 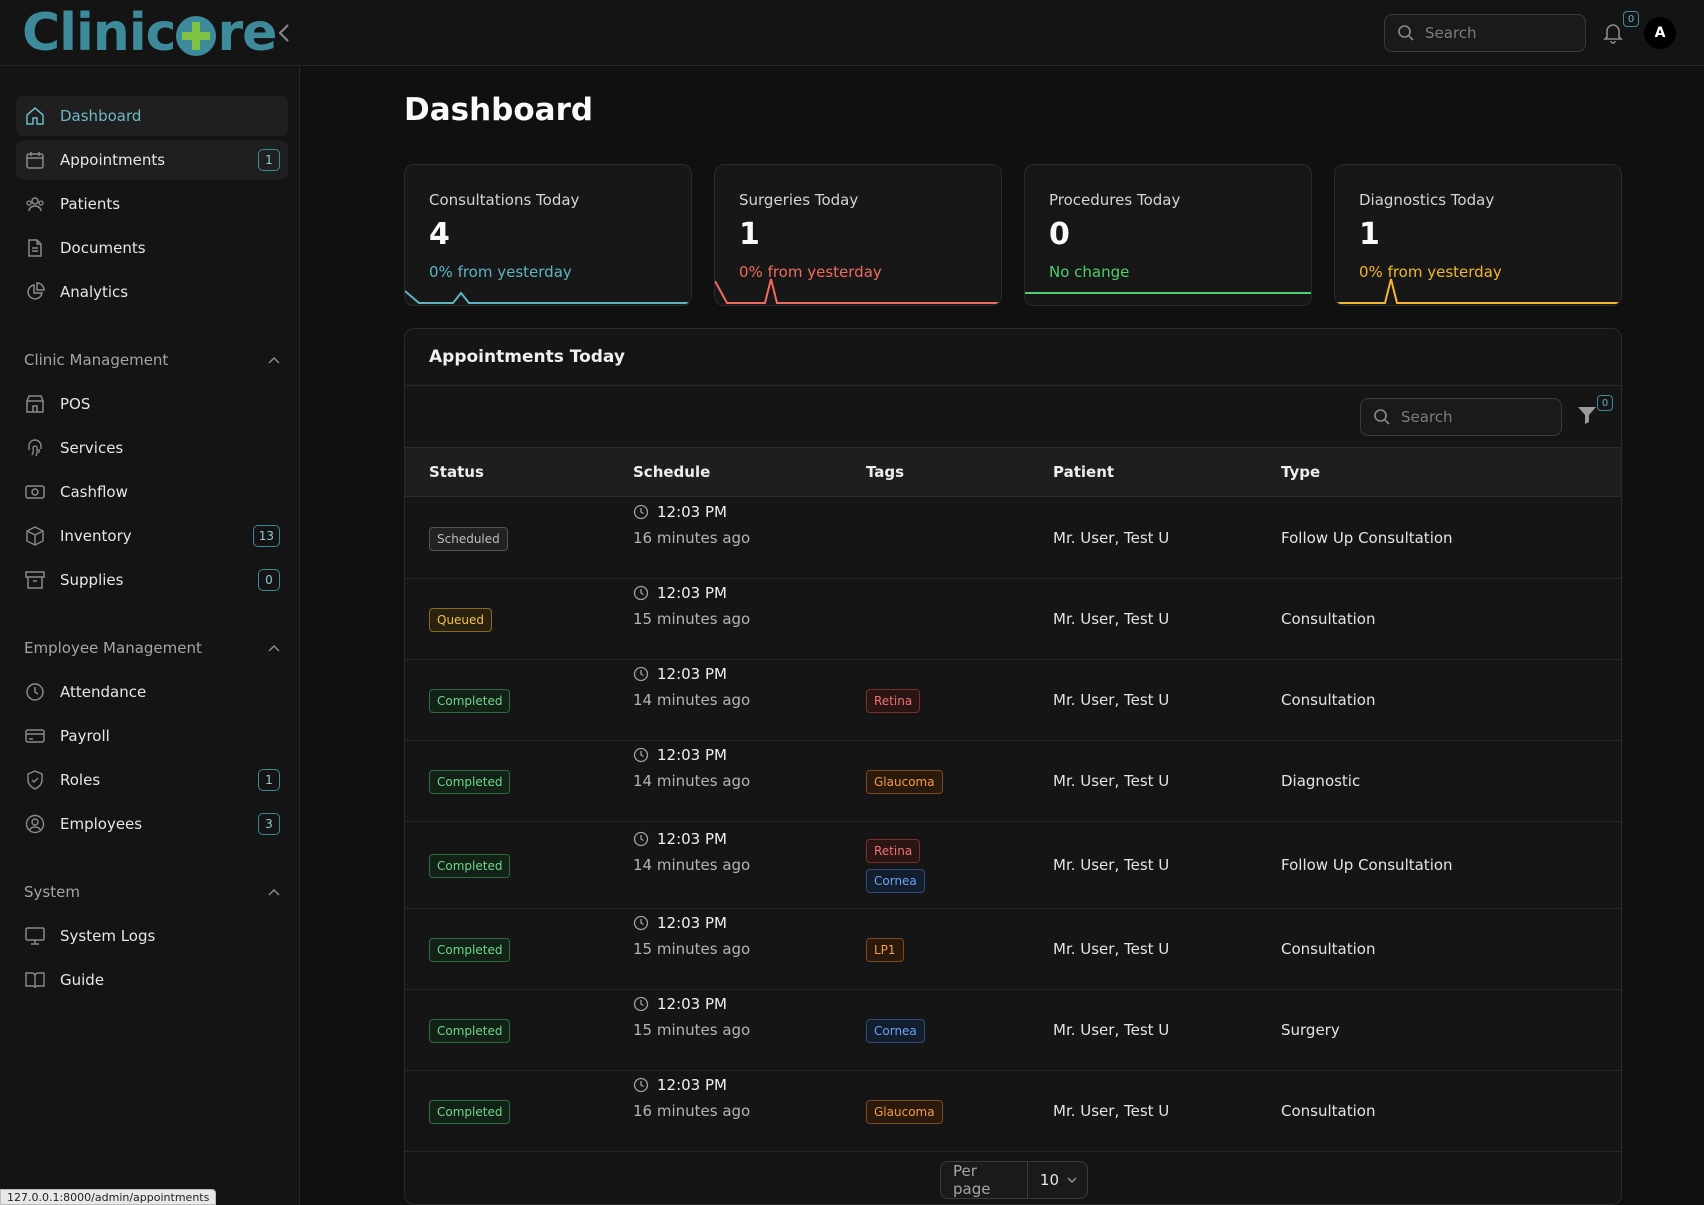 I want to click on supplies-count-badge: 0, so click(x=269, y=580).